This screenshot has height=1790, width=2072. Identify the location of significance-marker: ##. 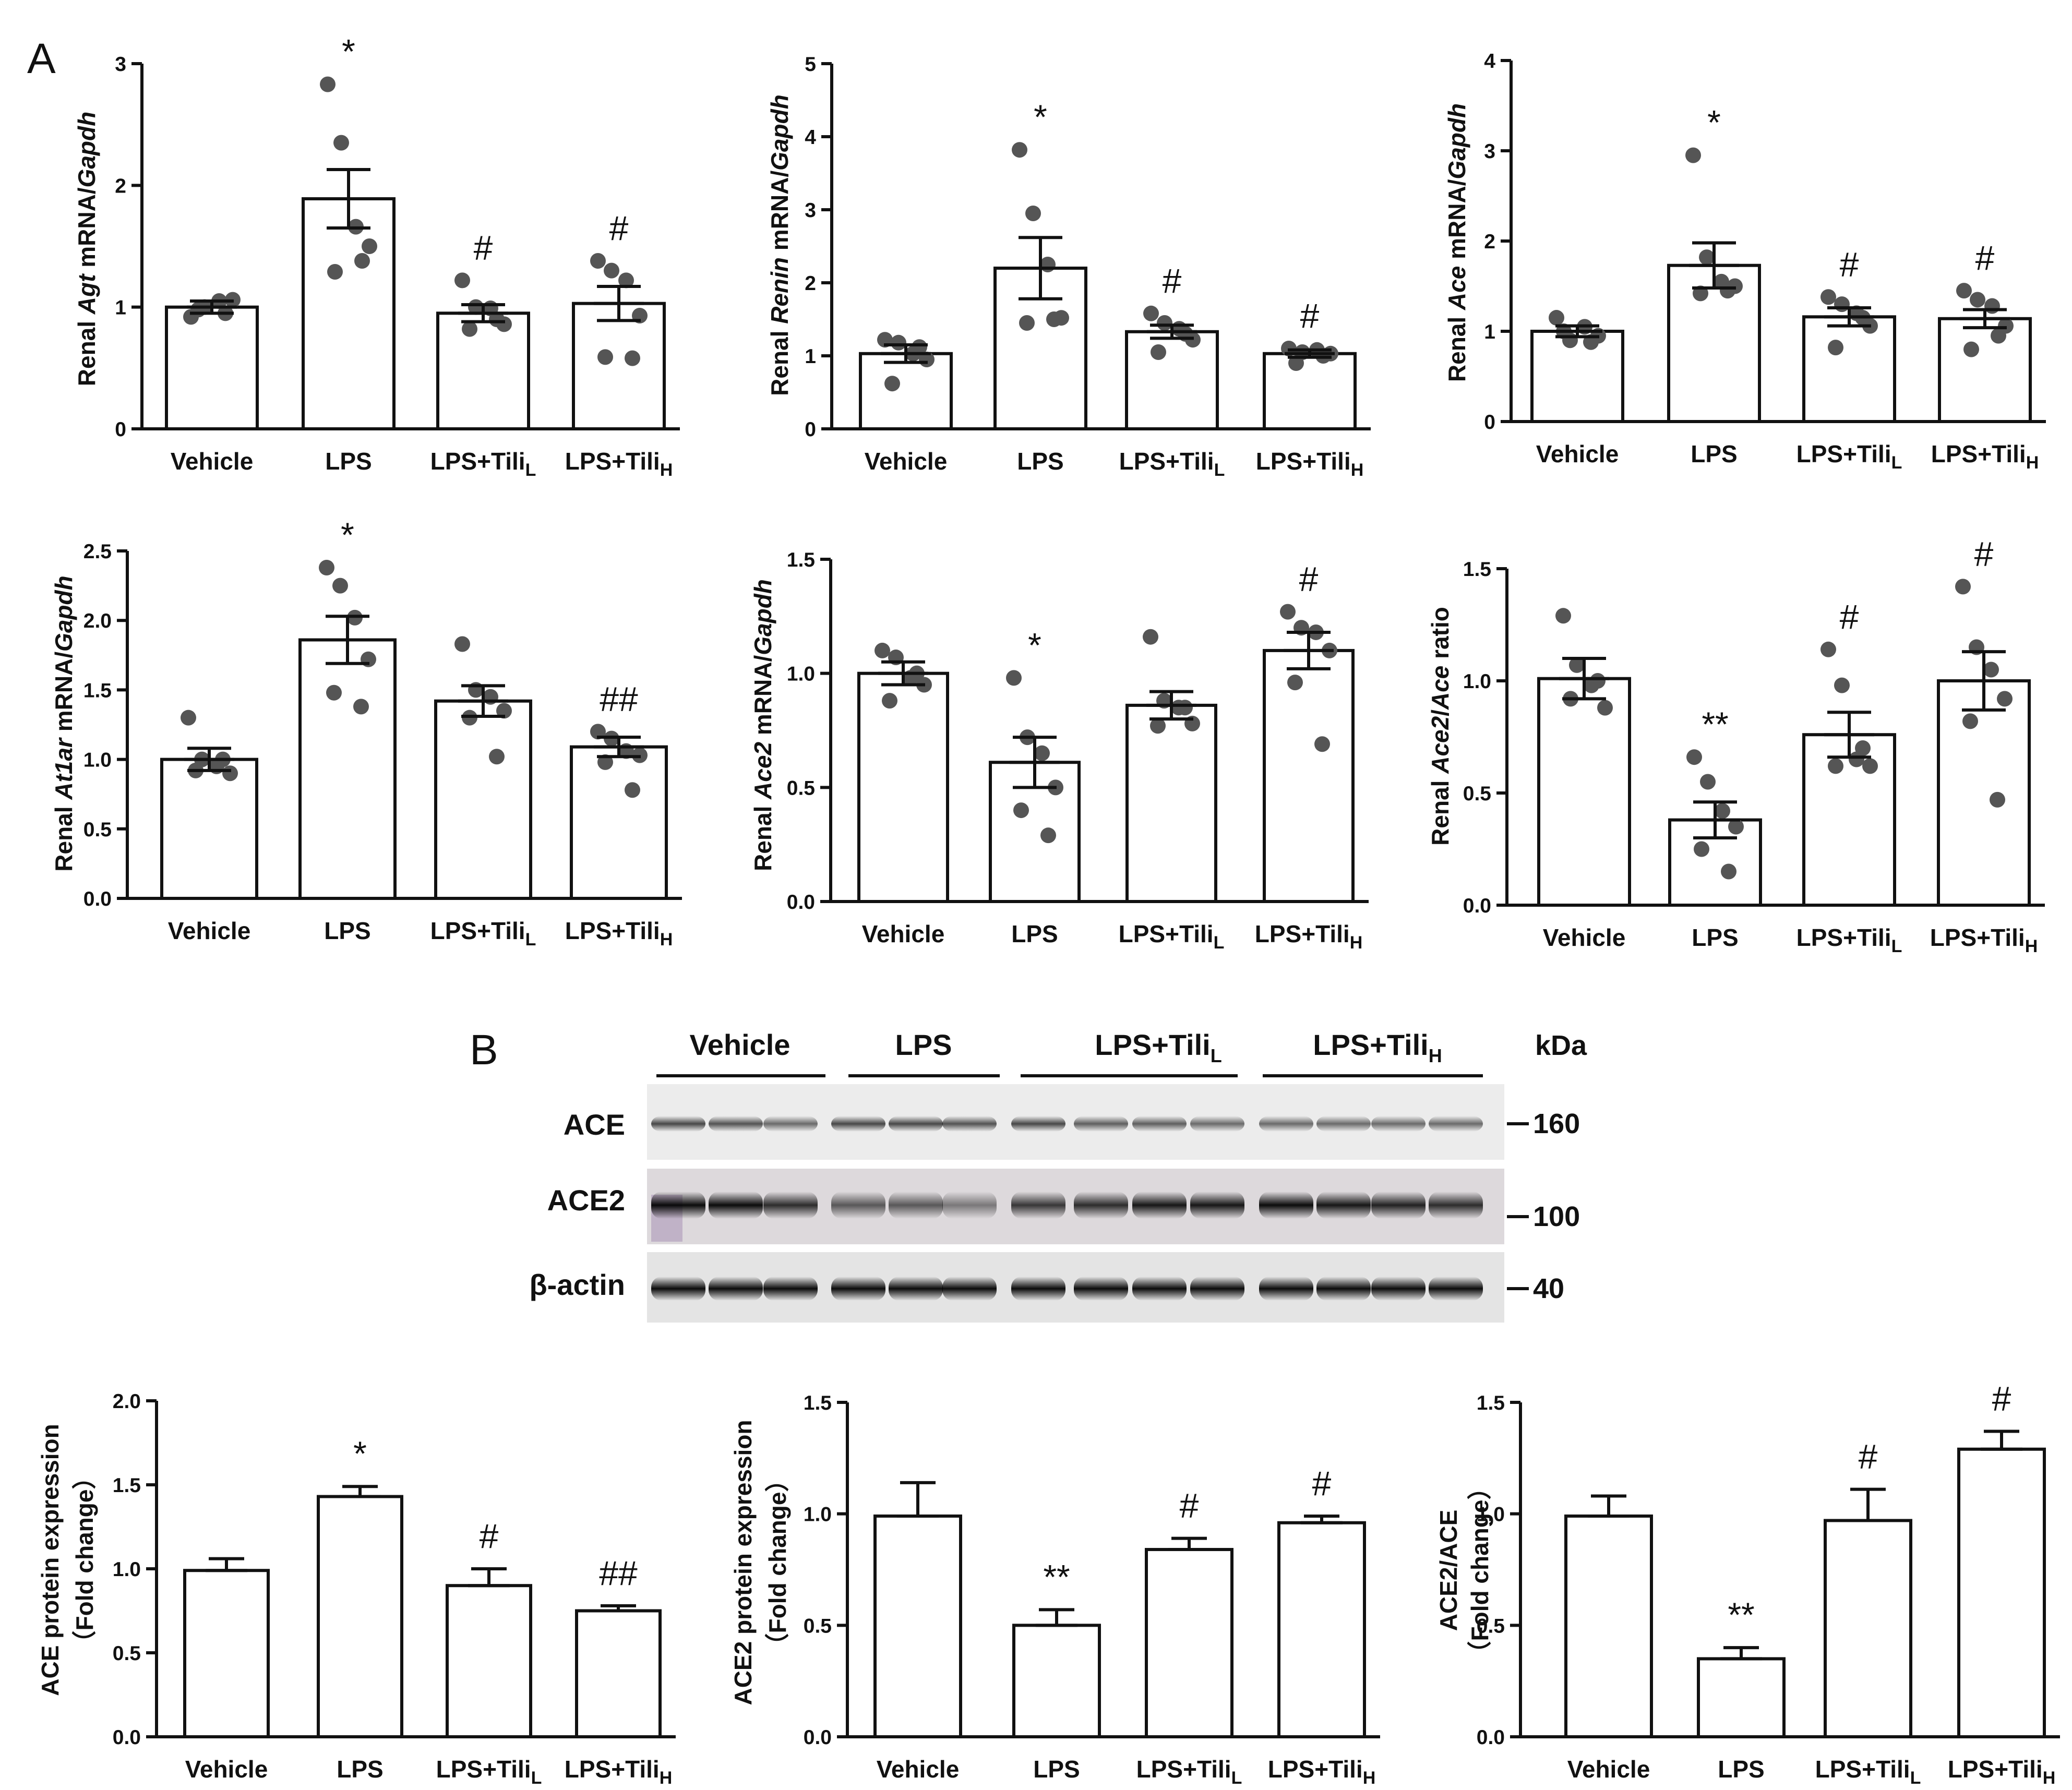
(619, 699).